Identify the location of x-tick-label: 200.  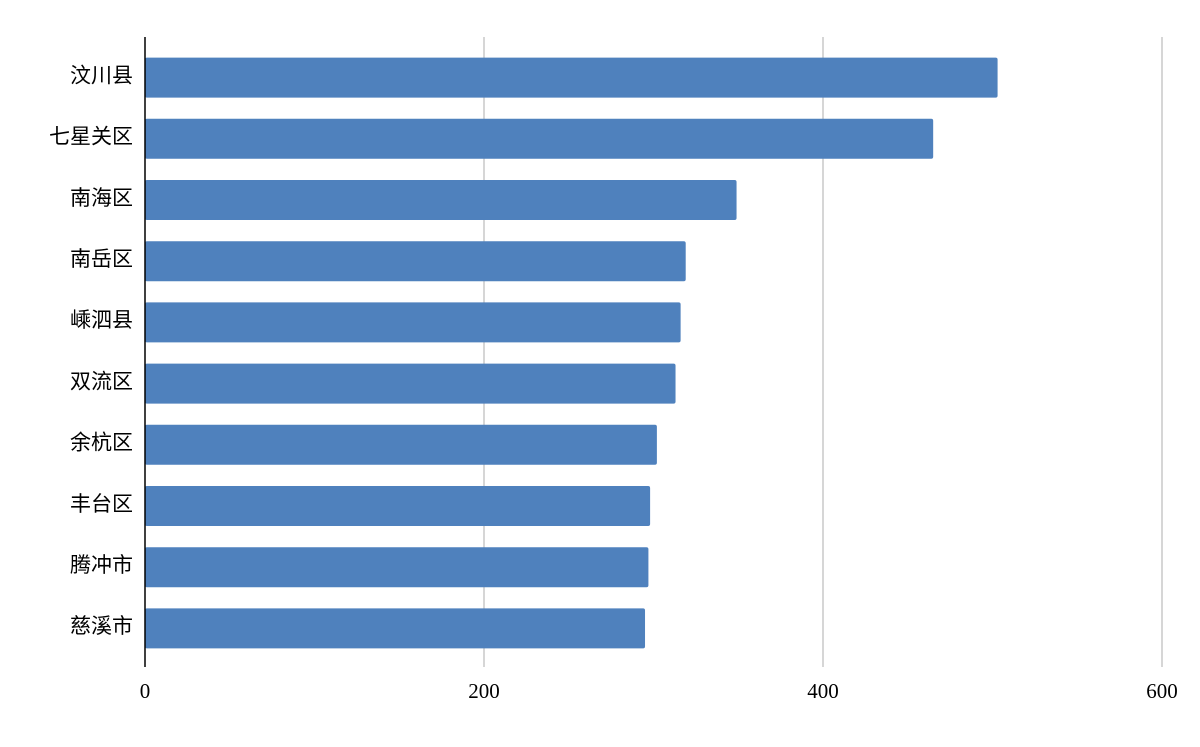
(484, 691).